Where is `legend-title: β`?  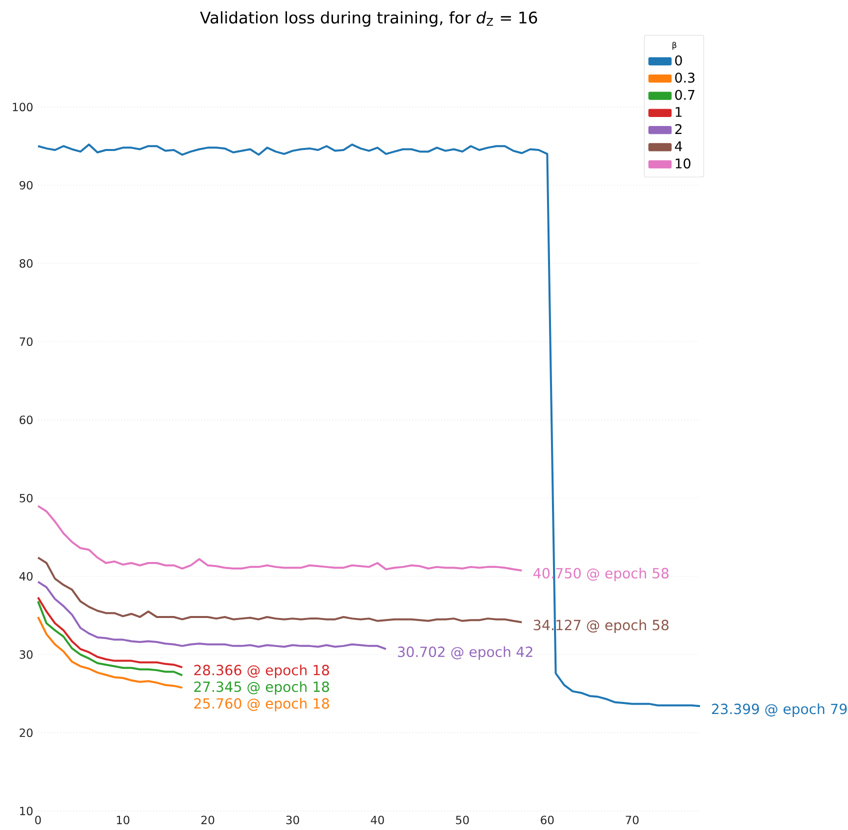 legend-title: β is located at coordinates (674, 46).